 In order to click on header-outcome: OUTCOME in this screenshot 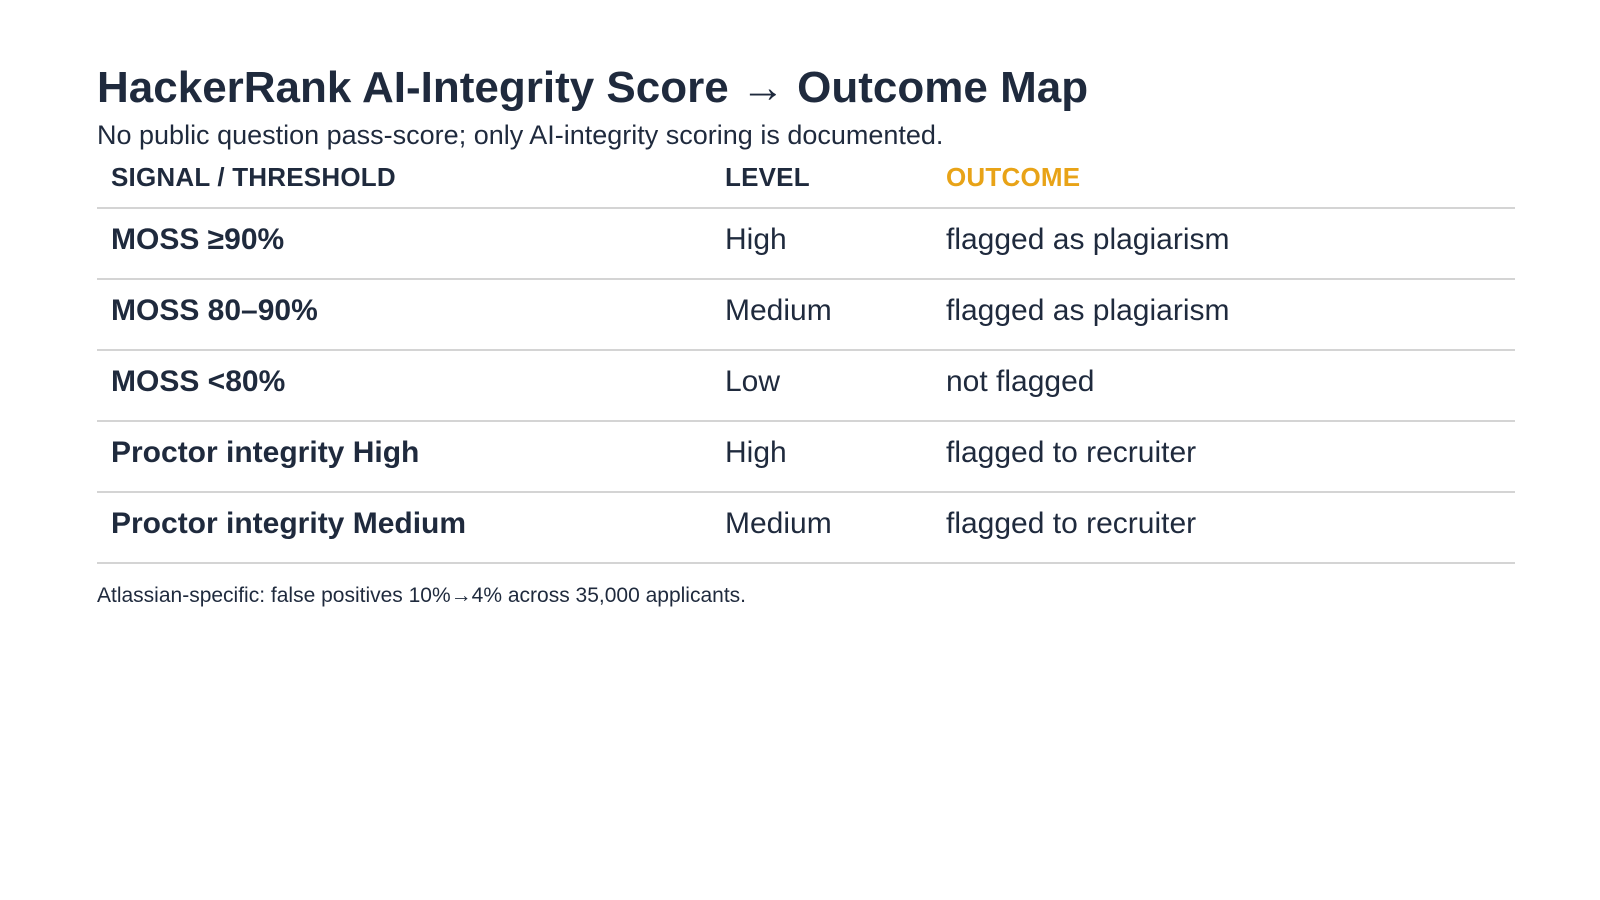, I will do `click(1013, 177)`.